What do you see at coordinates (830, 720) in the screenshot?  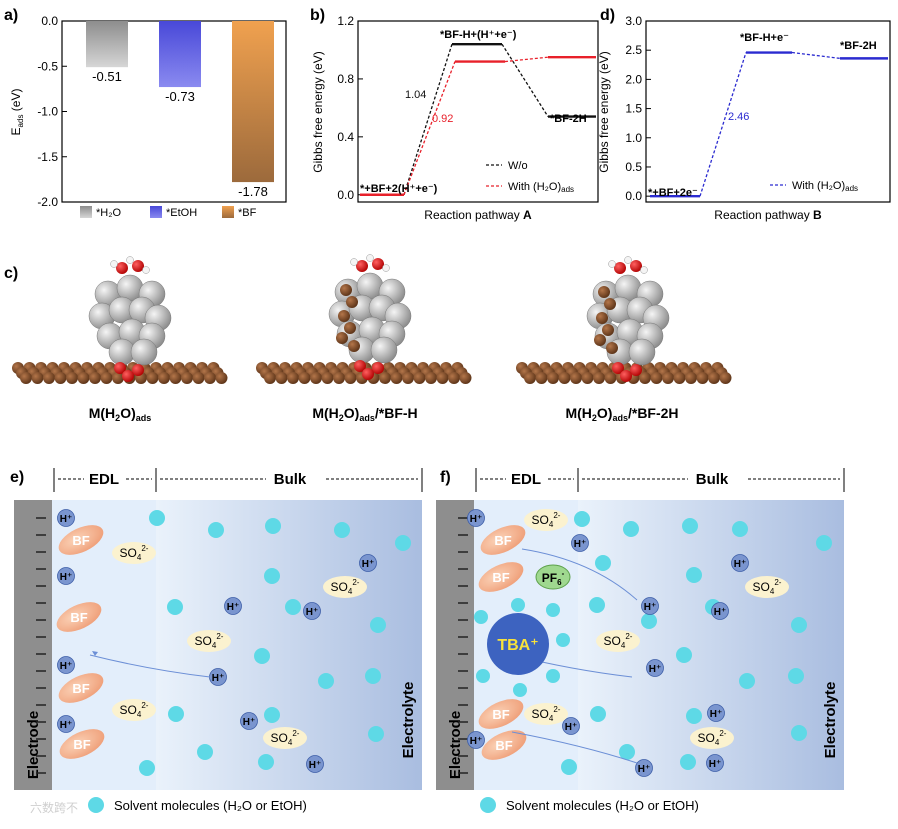 I see `panel-f-electrolyte-label: Electrolyte` at bounding box center [830, 720].